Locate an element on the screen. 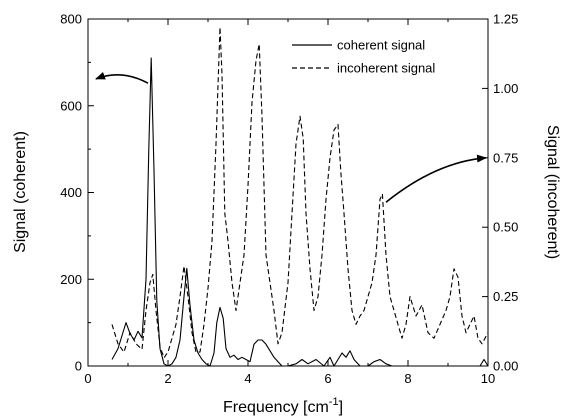 This screenshot has width=564, height=420. right-tick-label: 0.00 is located at coordinates (505, 366).